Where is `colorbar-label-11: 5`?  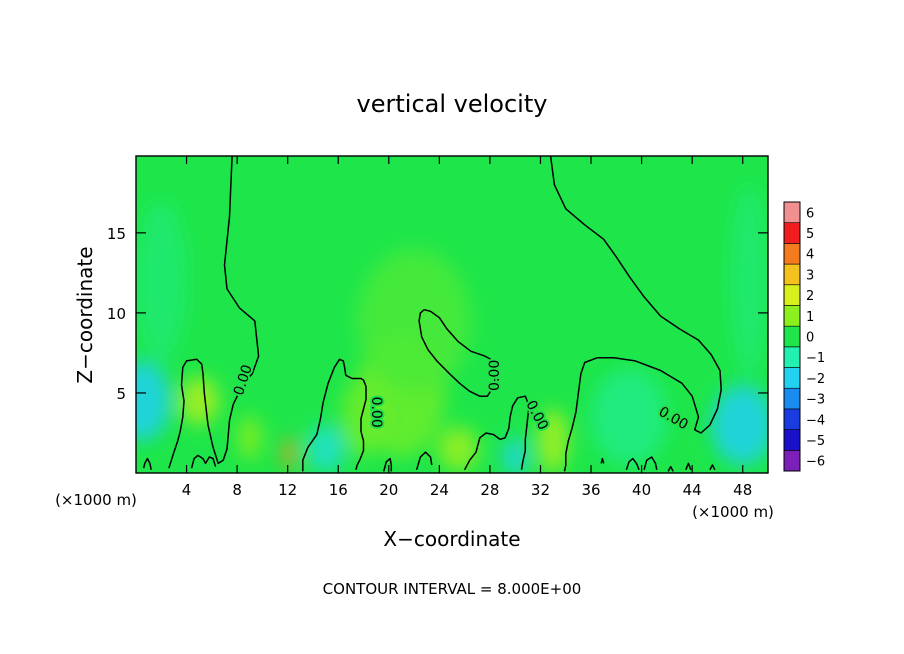 colorbar-label-11: 5 is located at coordinates (810, 234).